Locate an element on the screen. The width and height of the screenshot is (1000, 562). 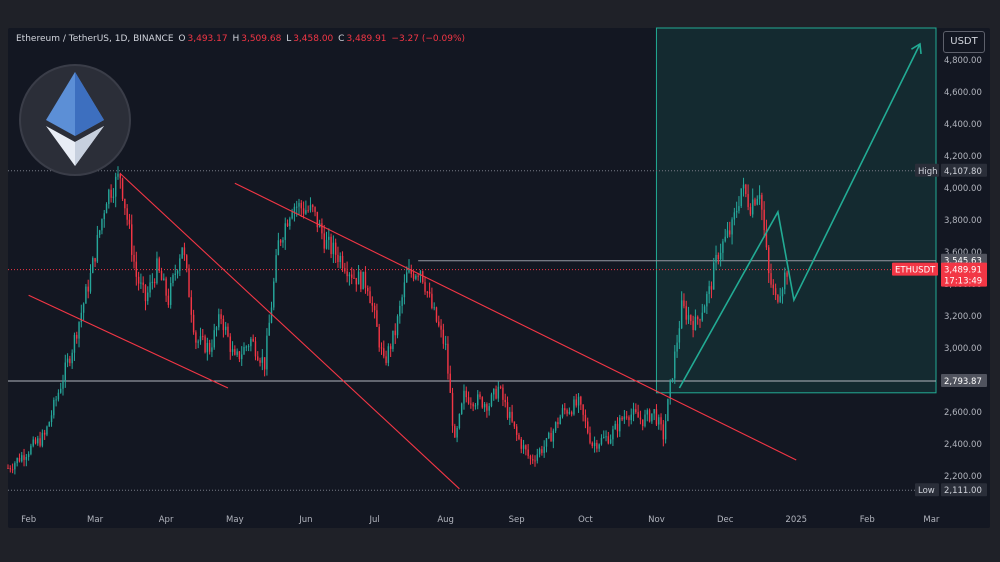
currency-button: USDT is located at coordinates (964, 42).